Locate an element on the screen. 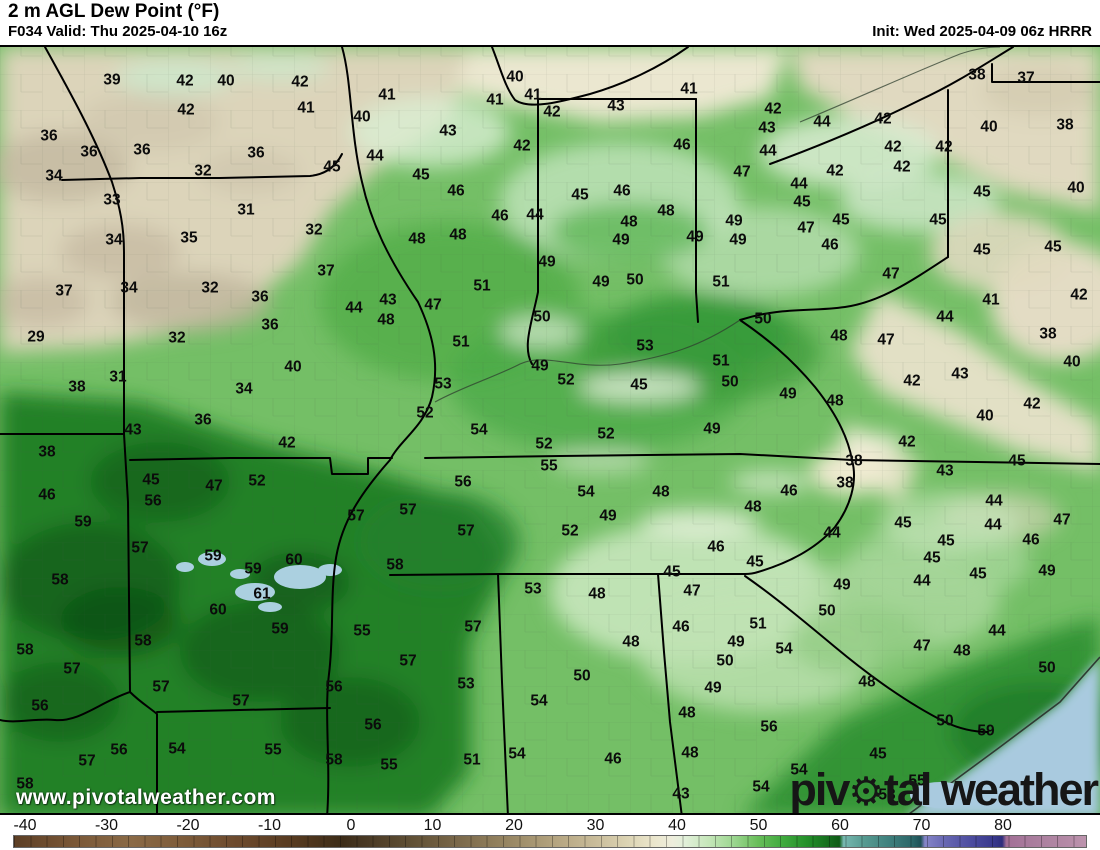 The image size is (1100, 850). border-tennessee-south is located at coordinates (567, 574).